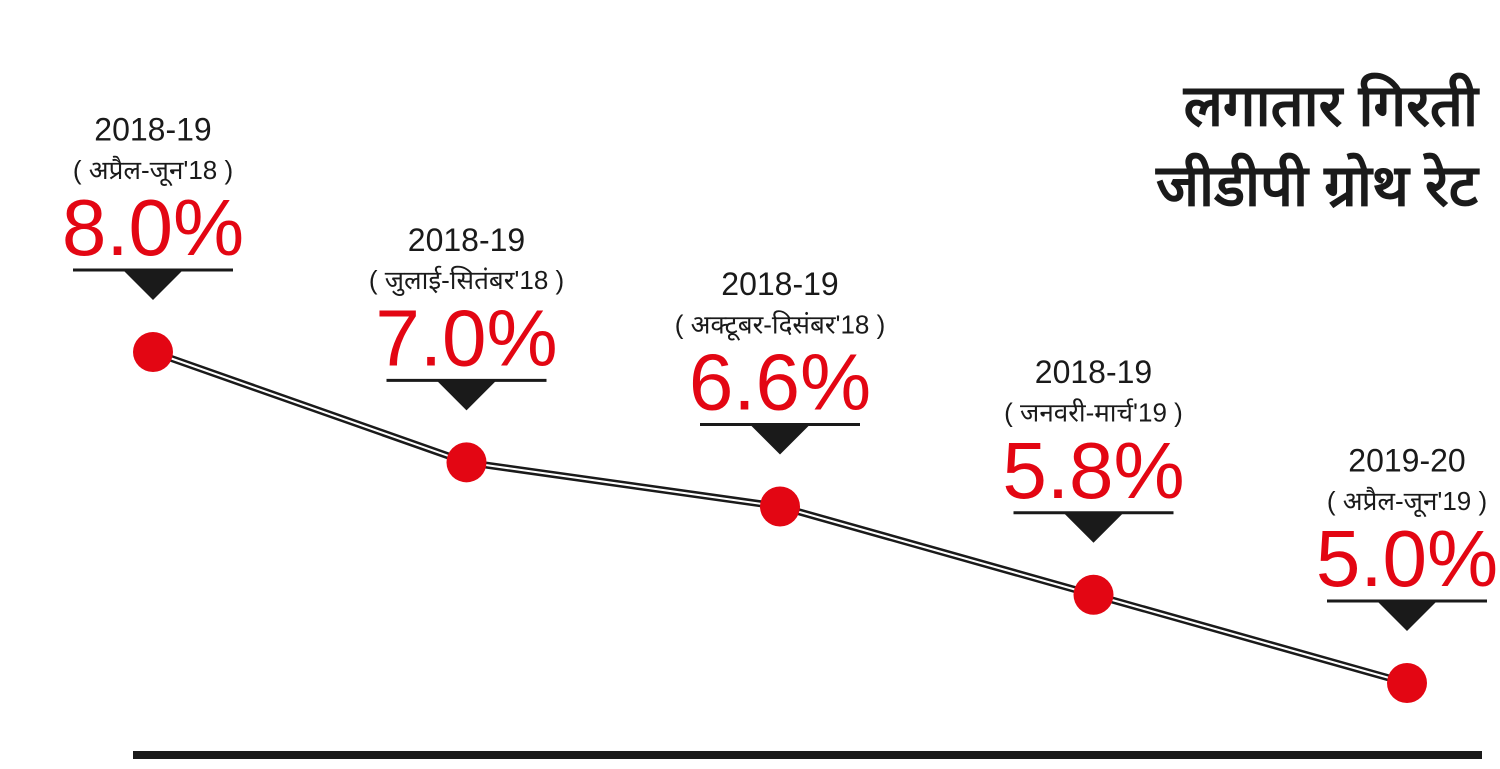  Describe the element at coordinates (153, 171) in the screenshot. I see `period-label: ( अप्रैल-जून'18 )` at that location.